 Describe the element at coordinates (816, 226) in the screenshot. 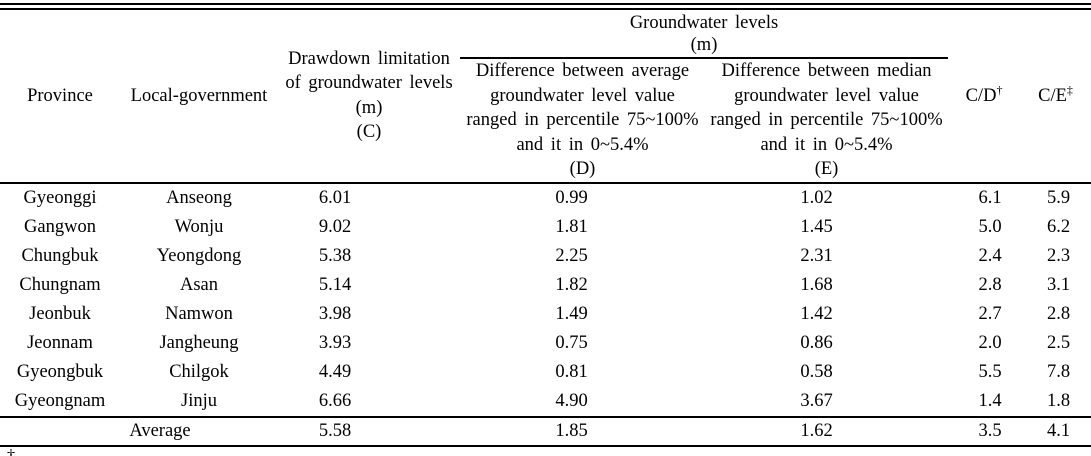

I see `cell-e: 1.45` at that location.